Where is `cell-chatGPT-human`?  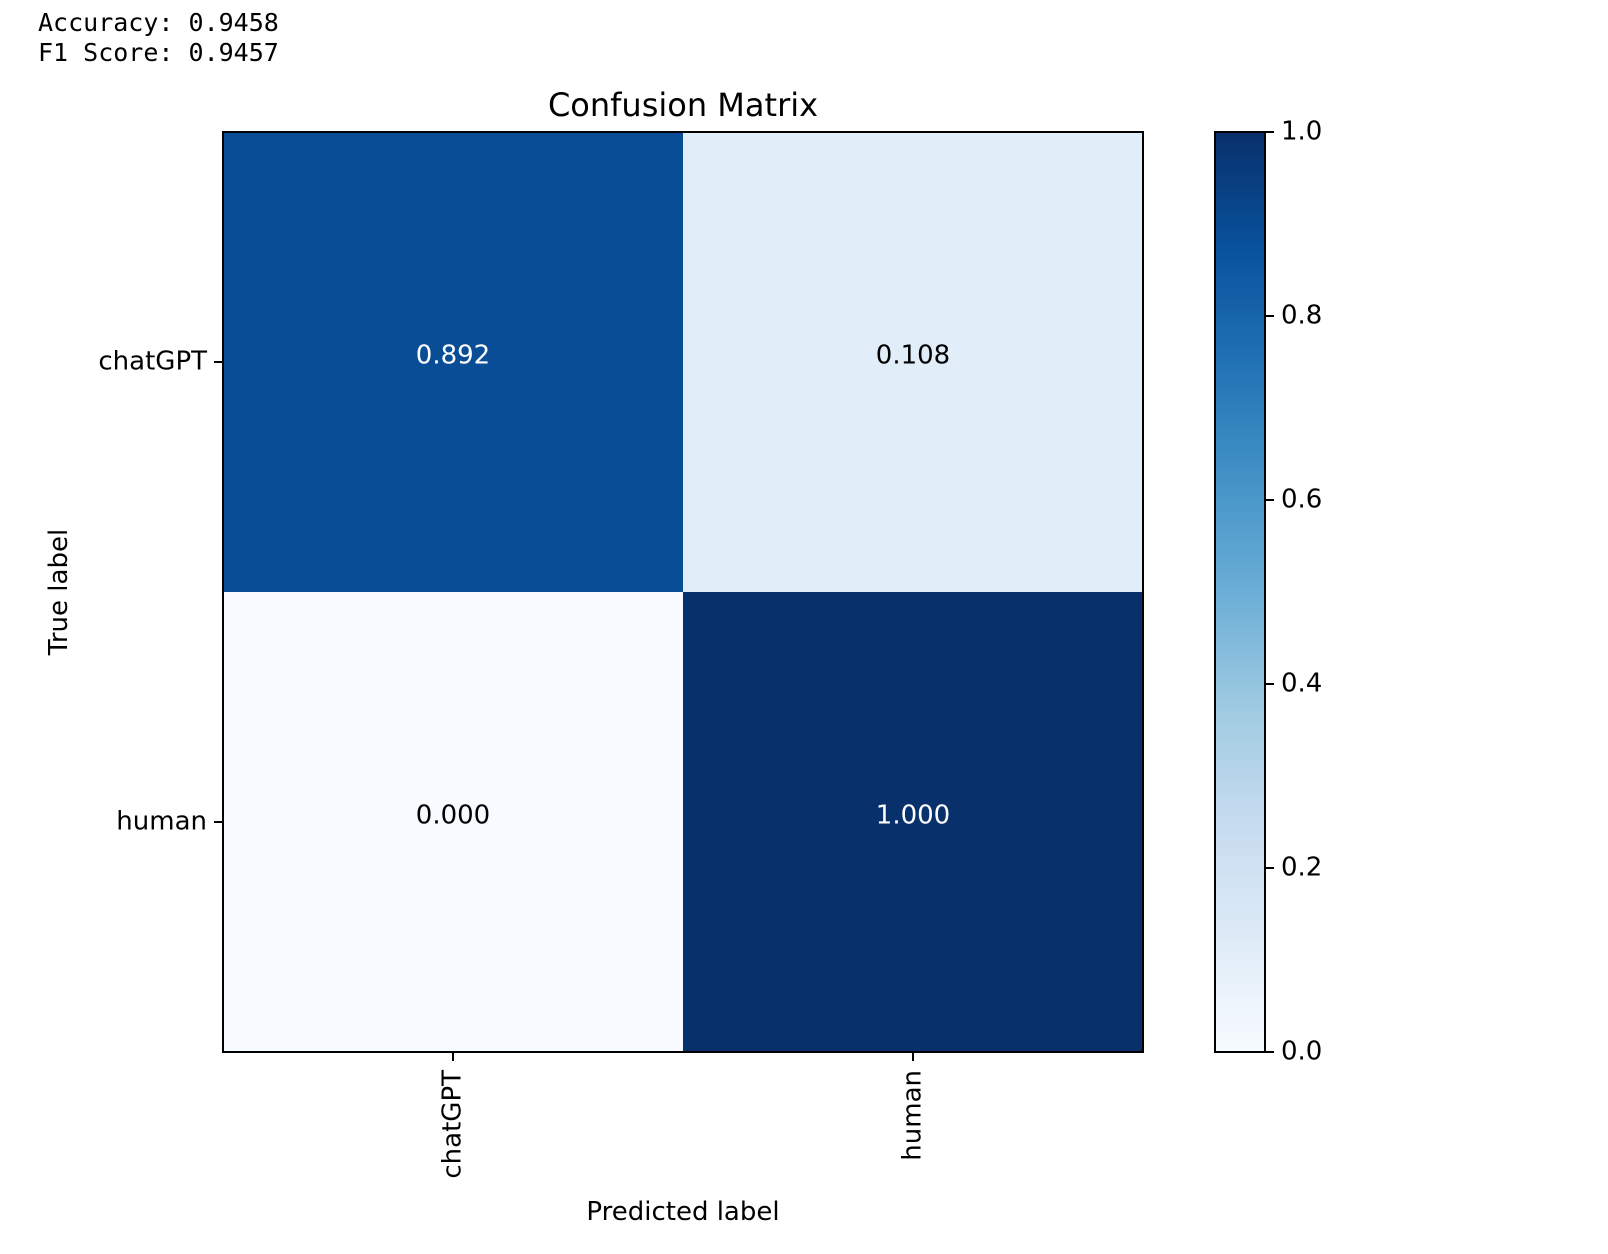
cell-chatGPT-human is located at coordinates (913, 362).